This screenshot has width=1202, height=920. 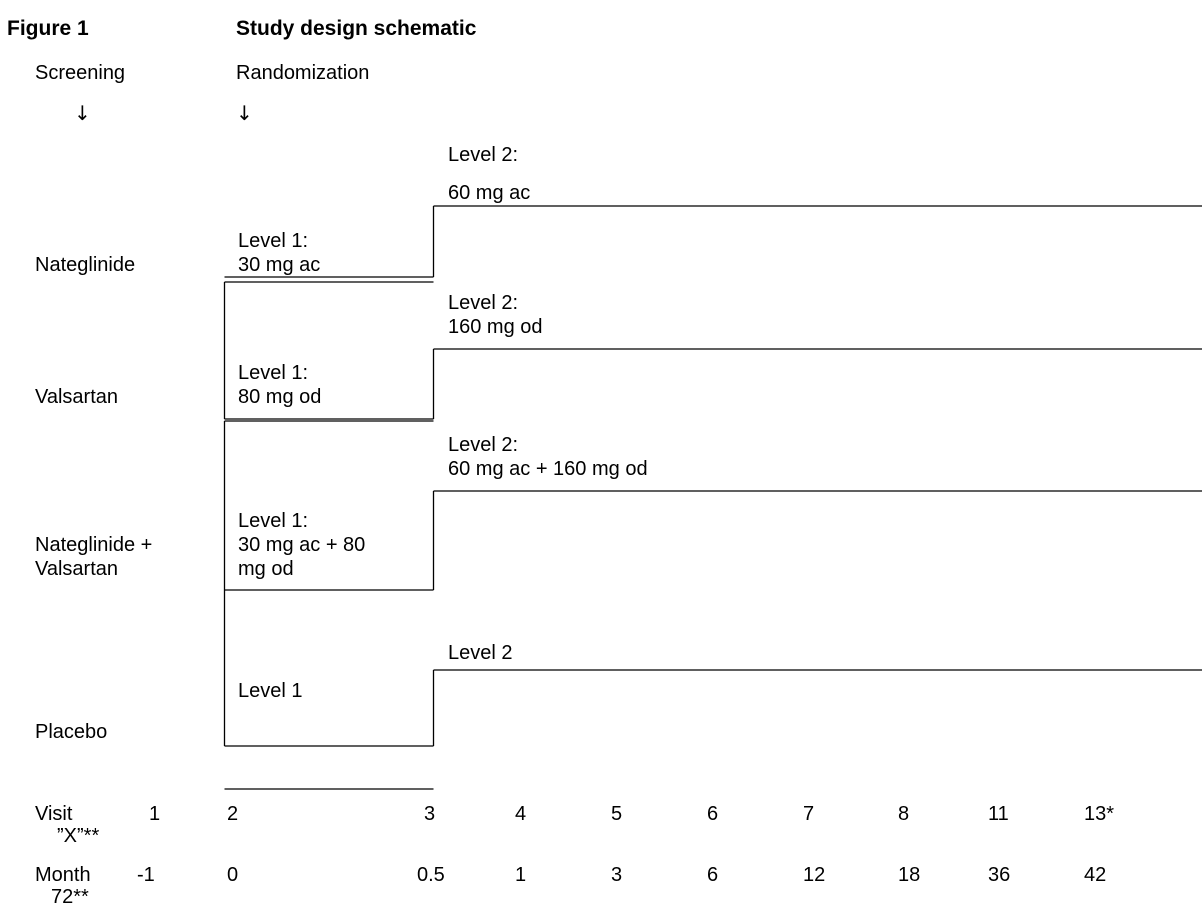 What do you see at coordinates (814, 875) in the screenshot?
I see `month-value: 12` at bounding box center [814, 875].